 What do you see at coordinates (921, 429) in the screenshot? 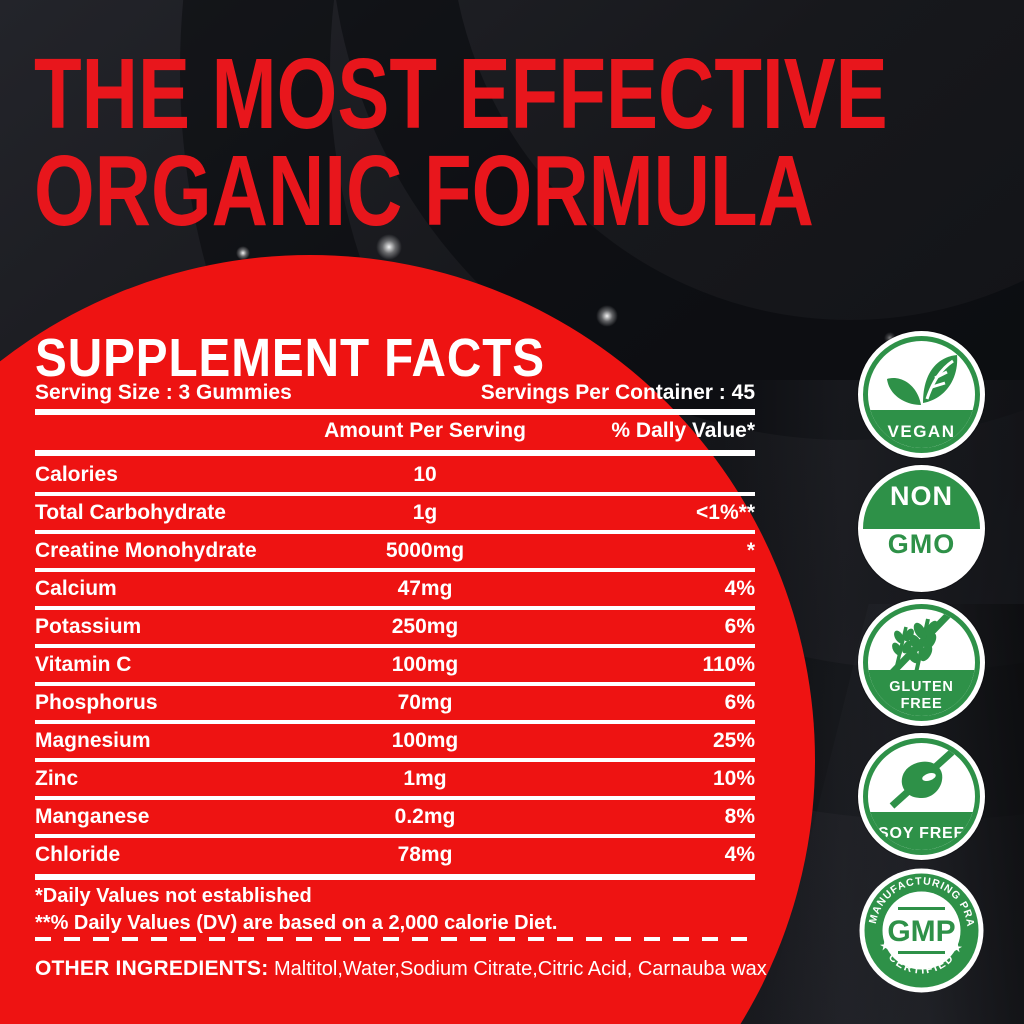
I see `vegan-label: VEGAN` at bounding box center [921, 429].